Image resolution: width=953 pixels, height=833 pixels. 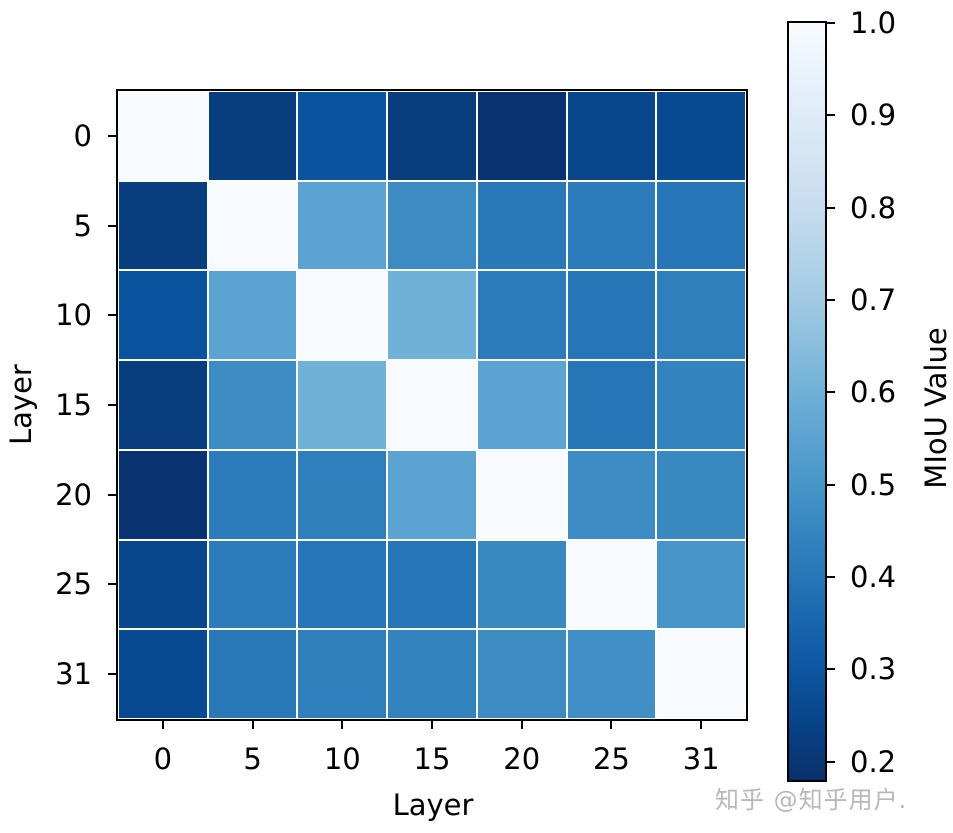 I want to click on colorbar-tick-label: 0.8, so click(x=873, y=207).